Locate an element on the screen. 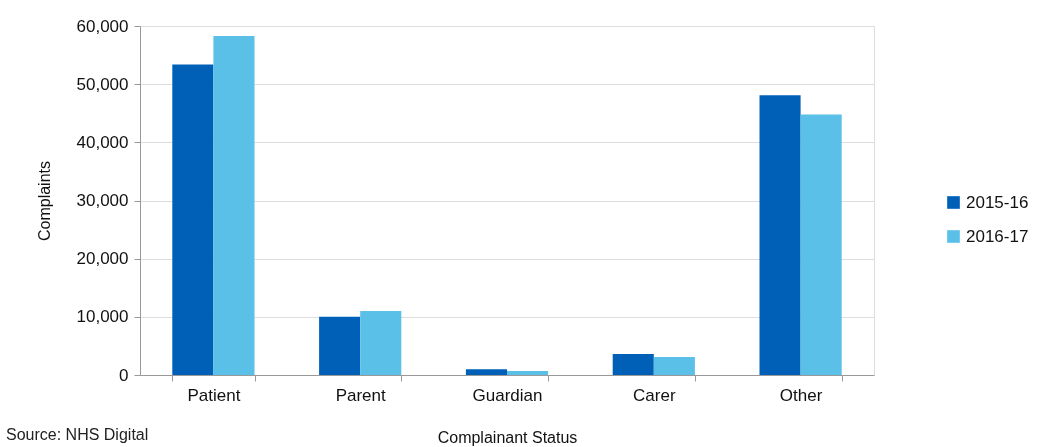  legend-label: 2016-17 is located at coordinates (997, 236).